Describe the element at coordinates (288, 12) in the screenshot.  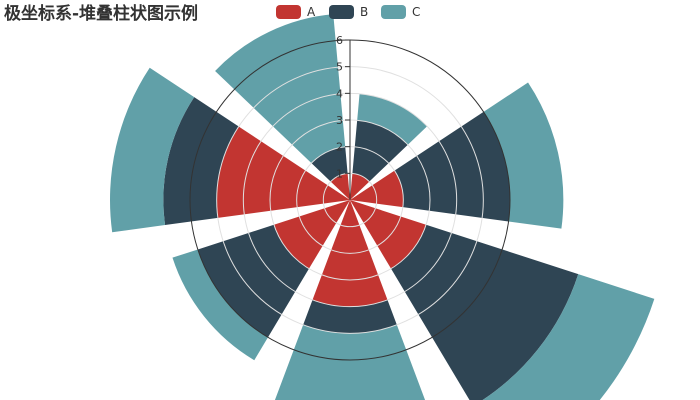
I see `legend-swatch-A` at that location.